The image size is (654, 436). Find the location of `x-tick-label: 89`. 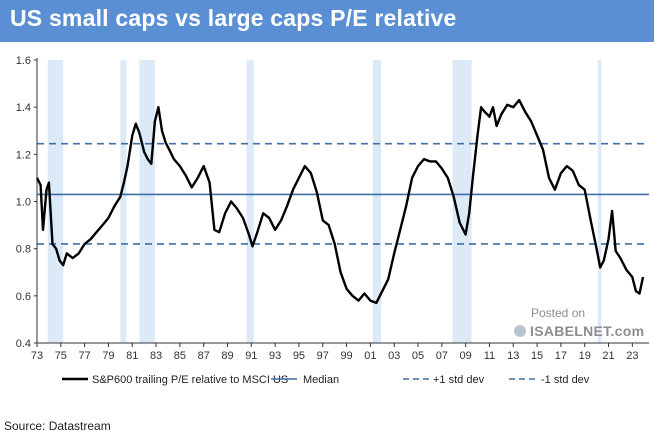

x-tick-label: 89 is located at coordinates (227, 356).